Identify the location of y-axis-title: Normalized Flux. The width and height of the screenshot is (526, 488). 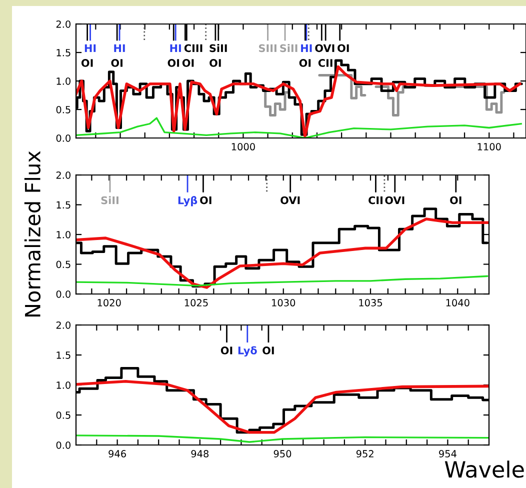
(32, 233).